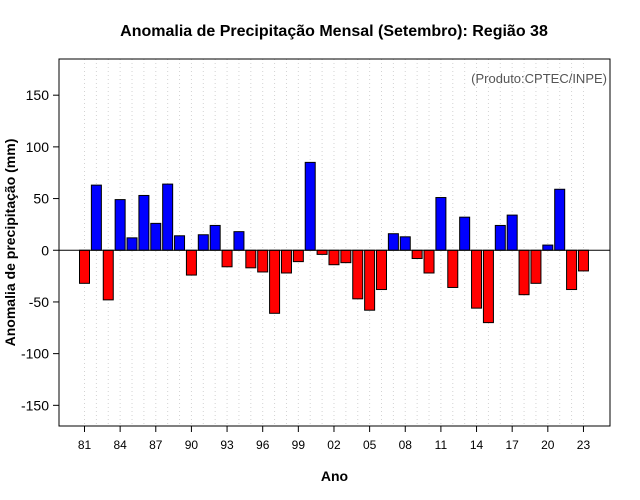 The width and height of the screenshot is (640, 500). Describe the element at coordinates (192, 445) in the screenshot. I see `x-tick-label: 90` at that location.